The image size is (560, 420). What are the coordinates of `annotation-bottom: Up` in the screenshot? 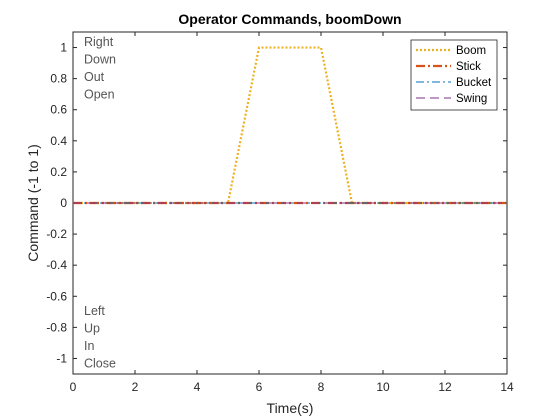 It's located at (92, 329).